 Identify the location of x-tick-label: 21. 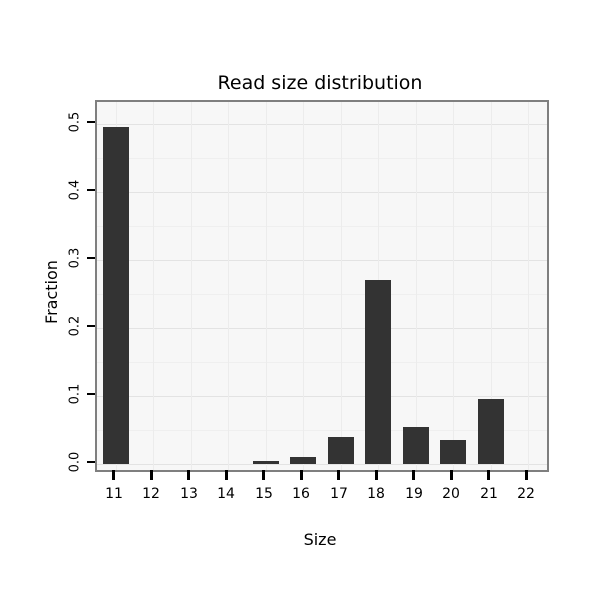
(489, 494).